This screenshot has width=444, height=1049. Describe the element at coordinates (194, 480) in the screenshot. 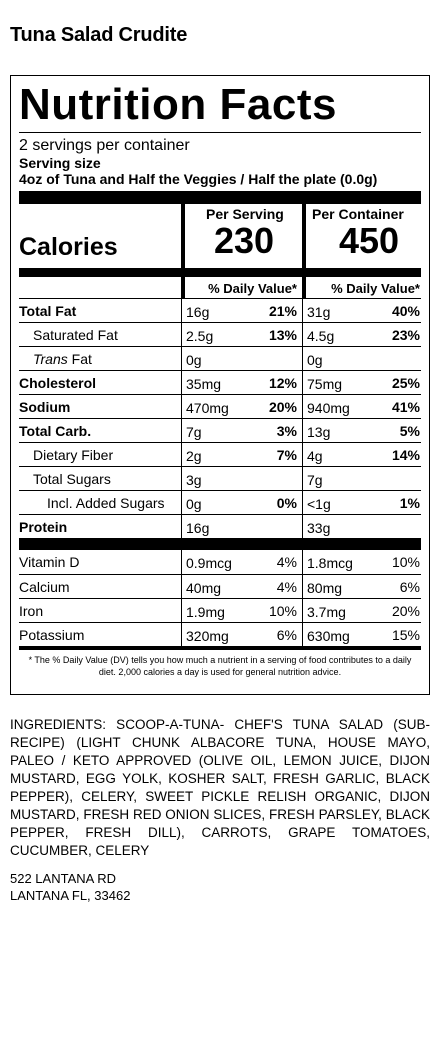

I see `serving-amount: 3g` at that location.